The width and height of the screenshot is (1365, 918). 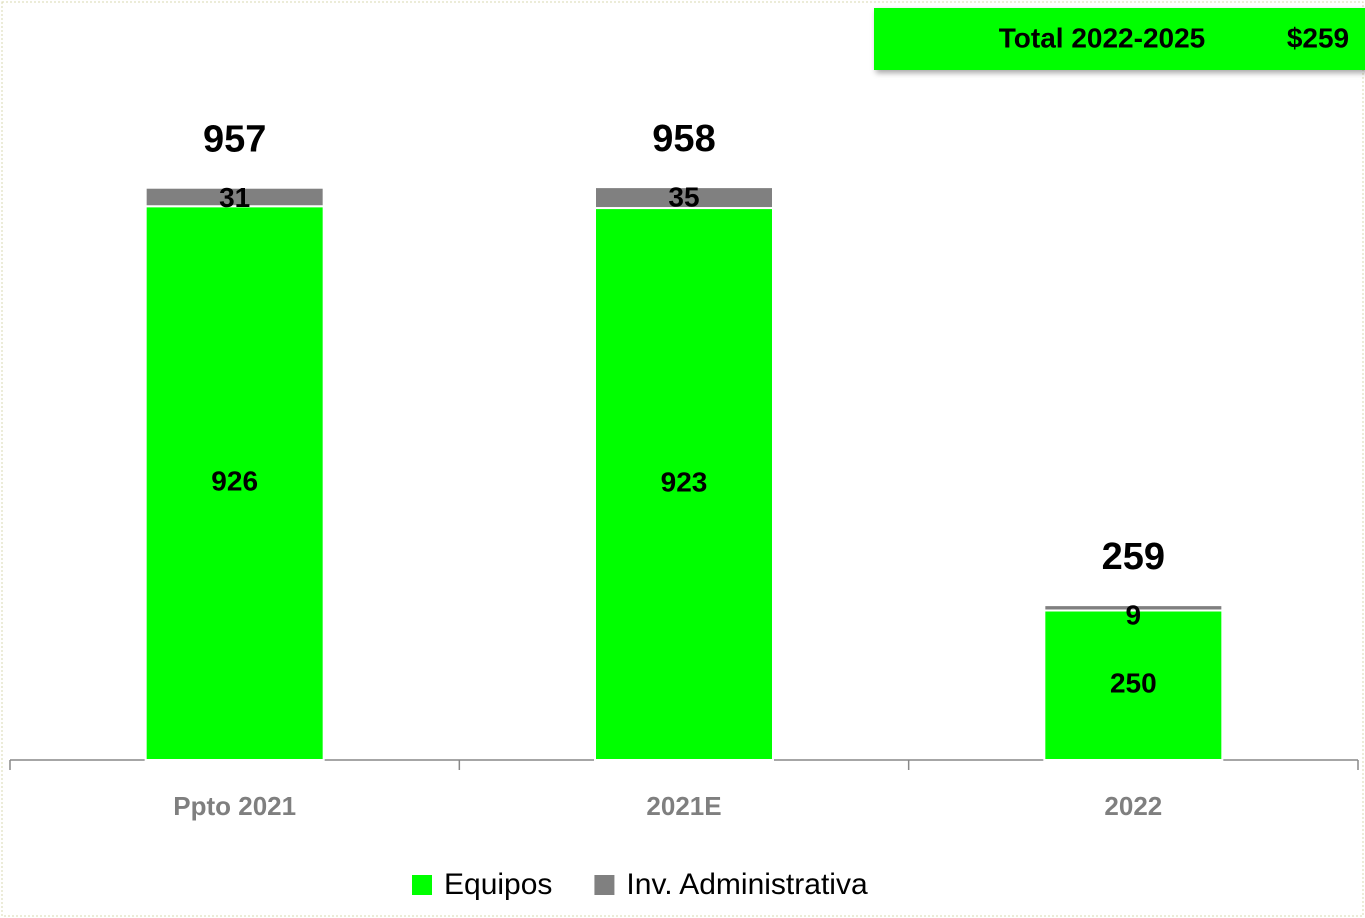 I want to click on value-label: 35, so click(x=683, y=197).